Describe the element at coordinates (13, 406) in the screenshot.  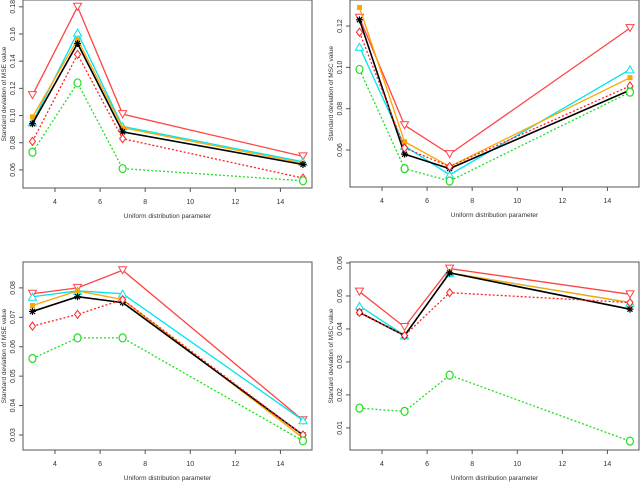
I see `y-tick-label: 0.04` at that location.